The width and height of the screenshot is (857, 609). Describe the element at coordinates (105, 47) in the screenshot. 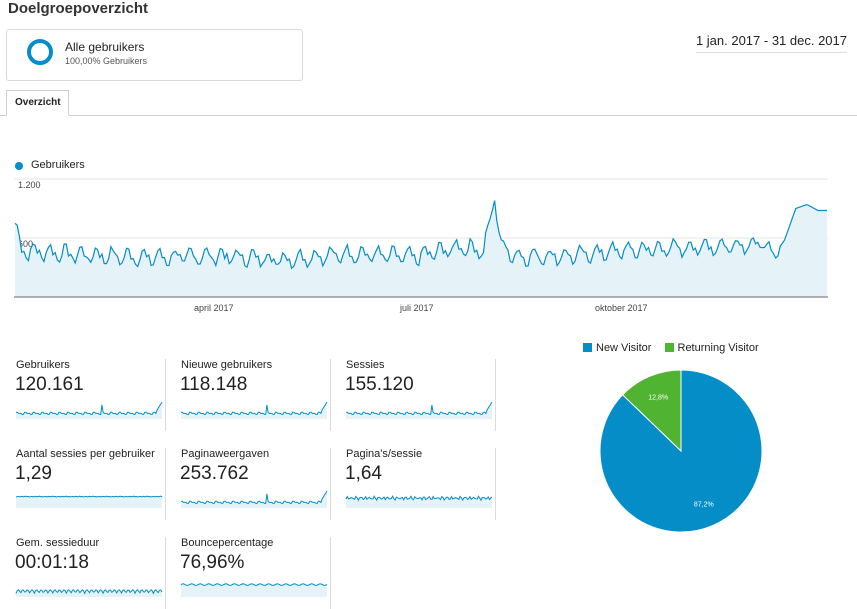

I see `segment-name: Alle gebruikers` at that location.